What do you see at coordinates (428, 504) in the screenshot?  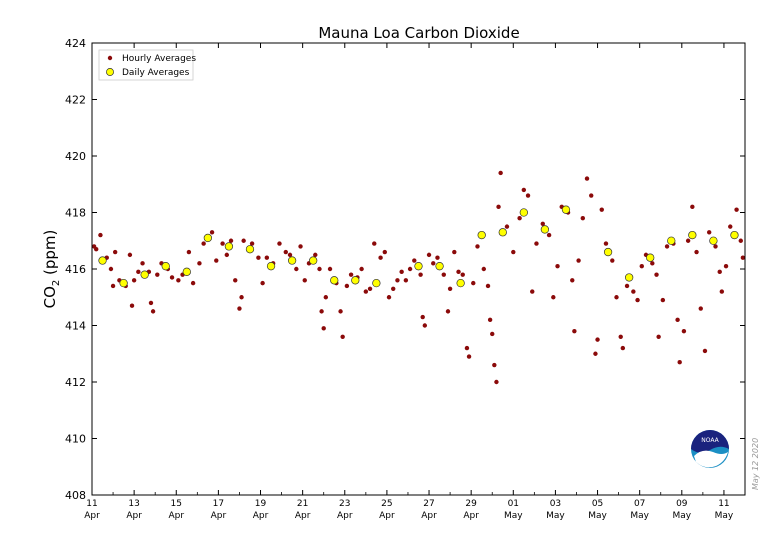 I see `x-tick-day: 27` at bounding box center [428, 504].